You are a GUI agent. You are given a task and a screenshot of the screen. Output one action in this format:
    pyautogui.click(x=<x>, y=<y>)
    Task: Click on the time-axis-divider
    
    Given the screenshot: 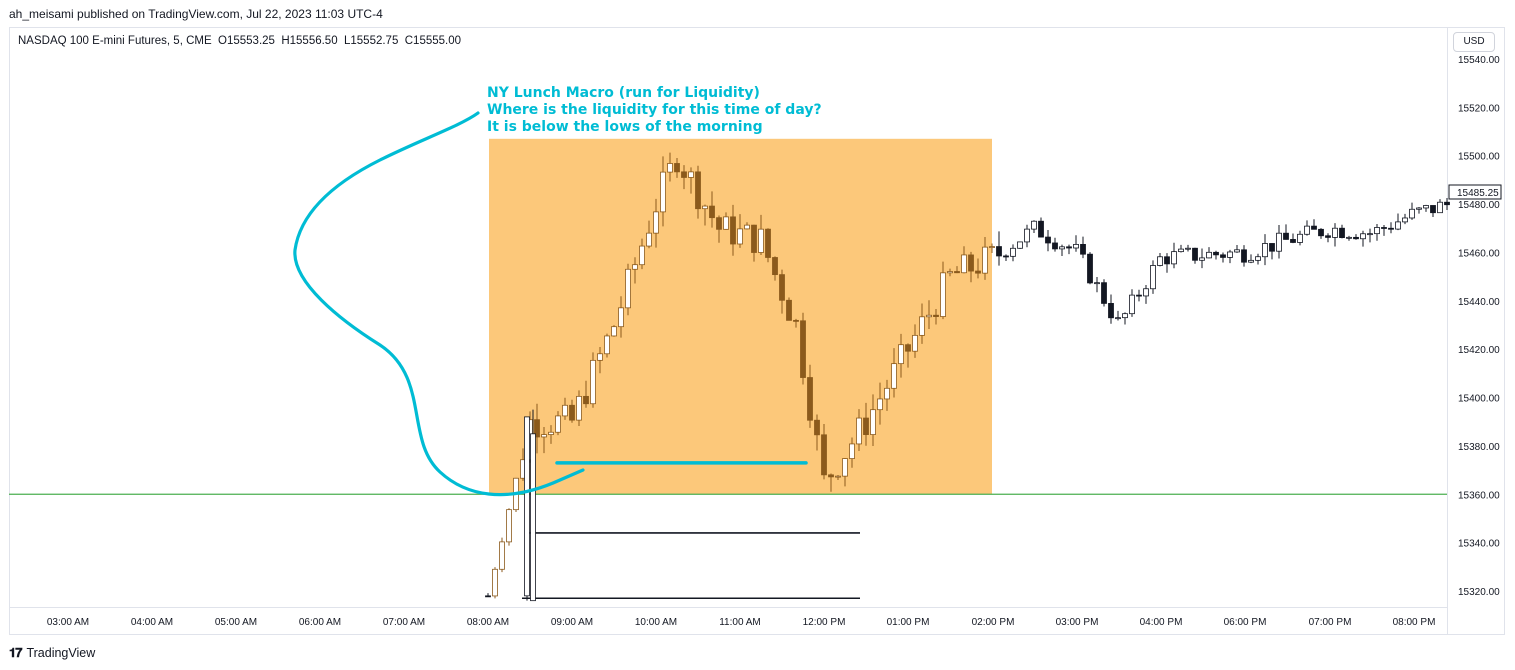 What is the action you would take?
    pyautogui.click(x=728, y=607)
    